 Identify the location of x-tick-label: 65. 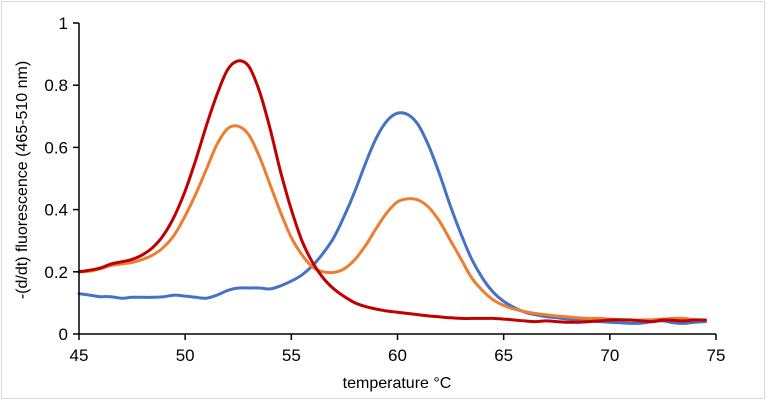
(503, 355).